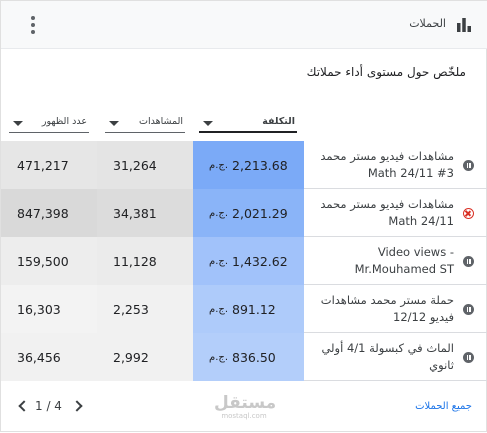  I want to click on chevron-left-icon, so click(24, 406).